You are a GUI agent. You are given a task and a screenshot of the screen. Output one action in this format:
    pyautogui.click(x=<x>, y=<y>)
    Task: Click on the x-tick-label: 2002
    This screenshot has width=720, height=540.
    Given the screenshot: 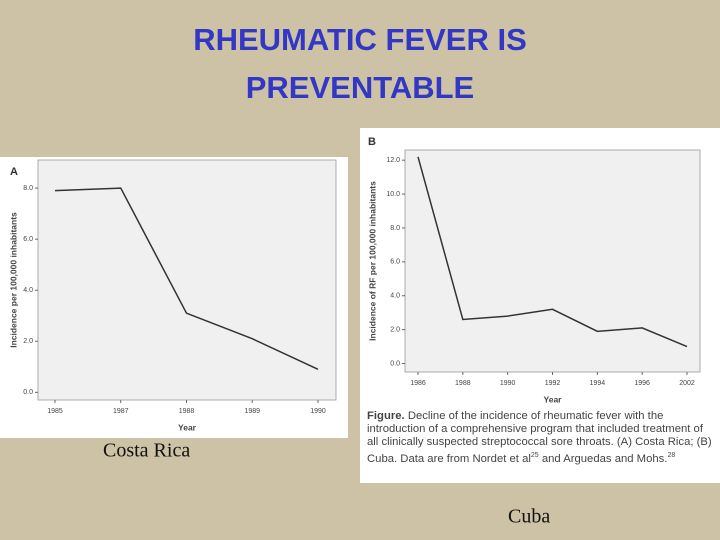 What is the action you would take?
    pyautogui.click(x=687, y=383)
    